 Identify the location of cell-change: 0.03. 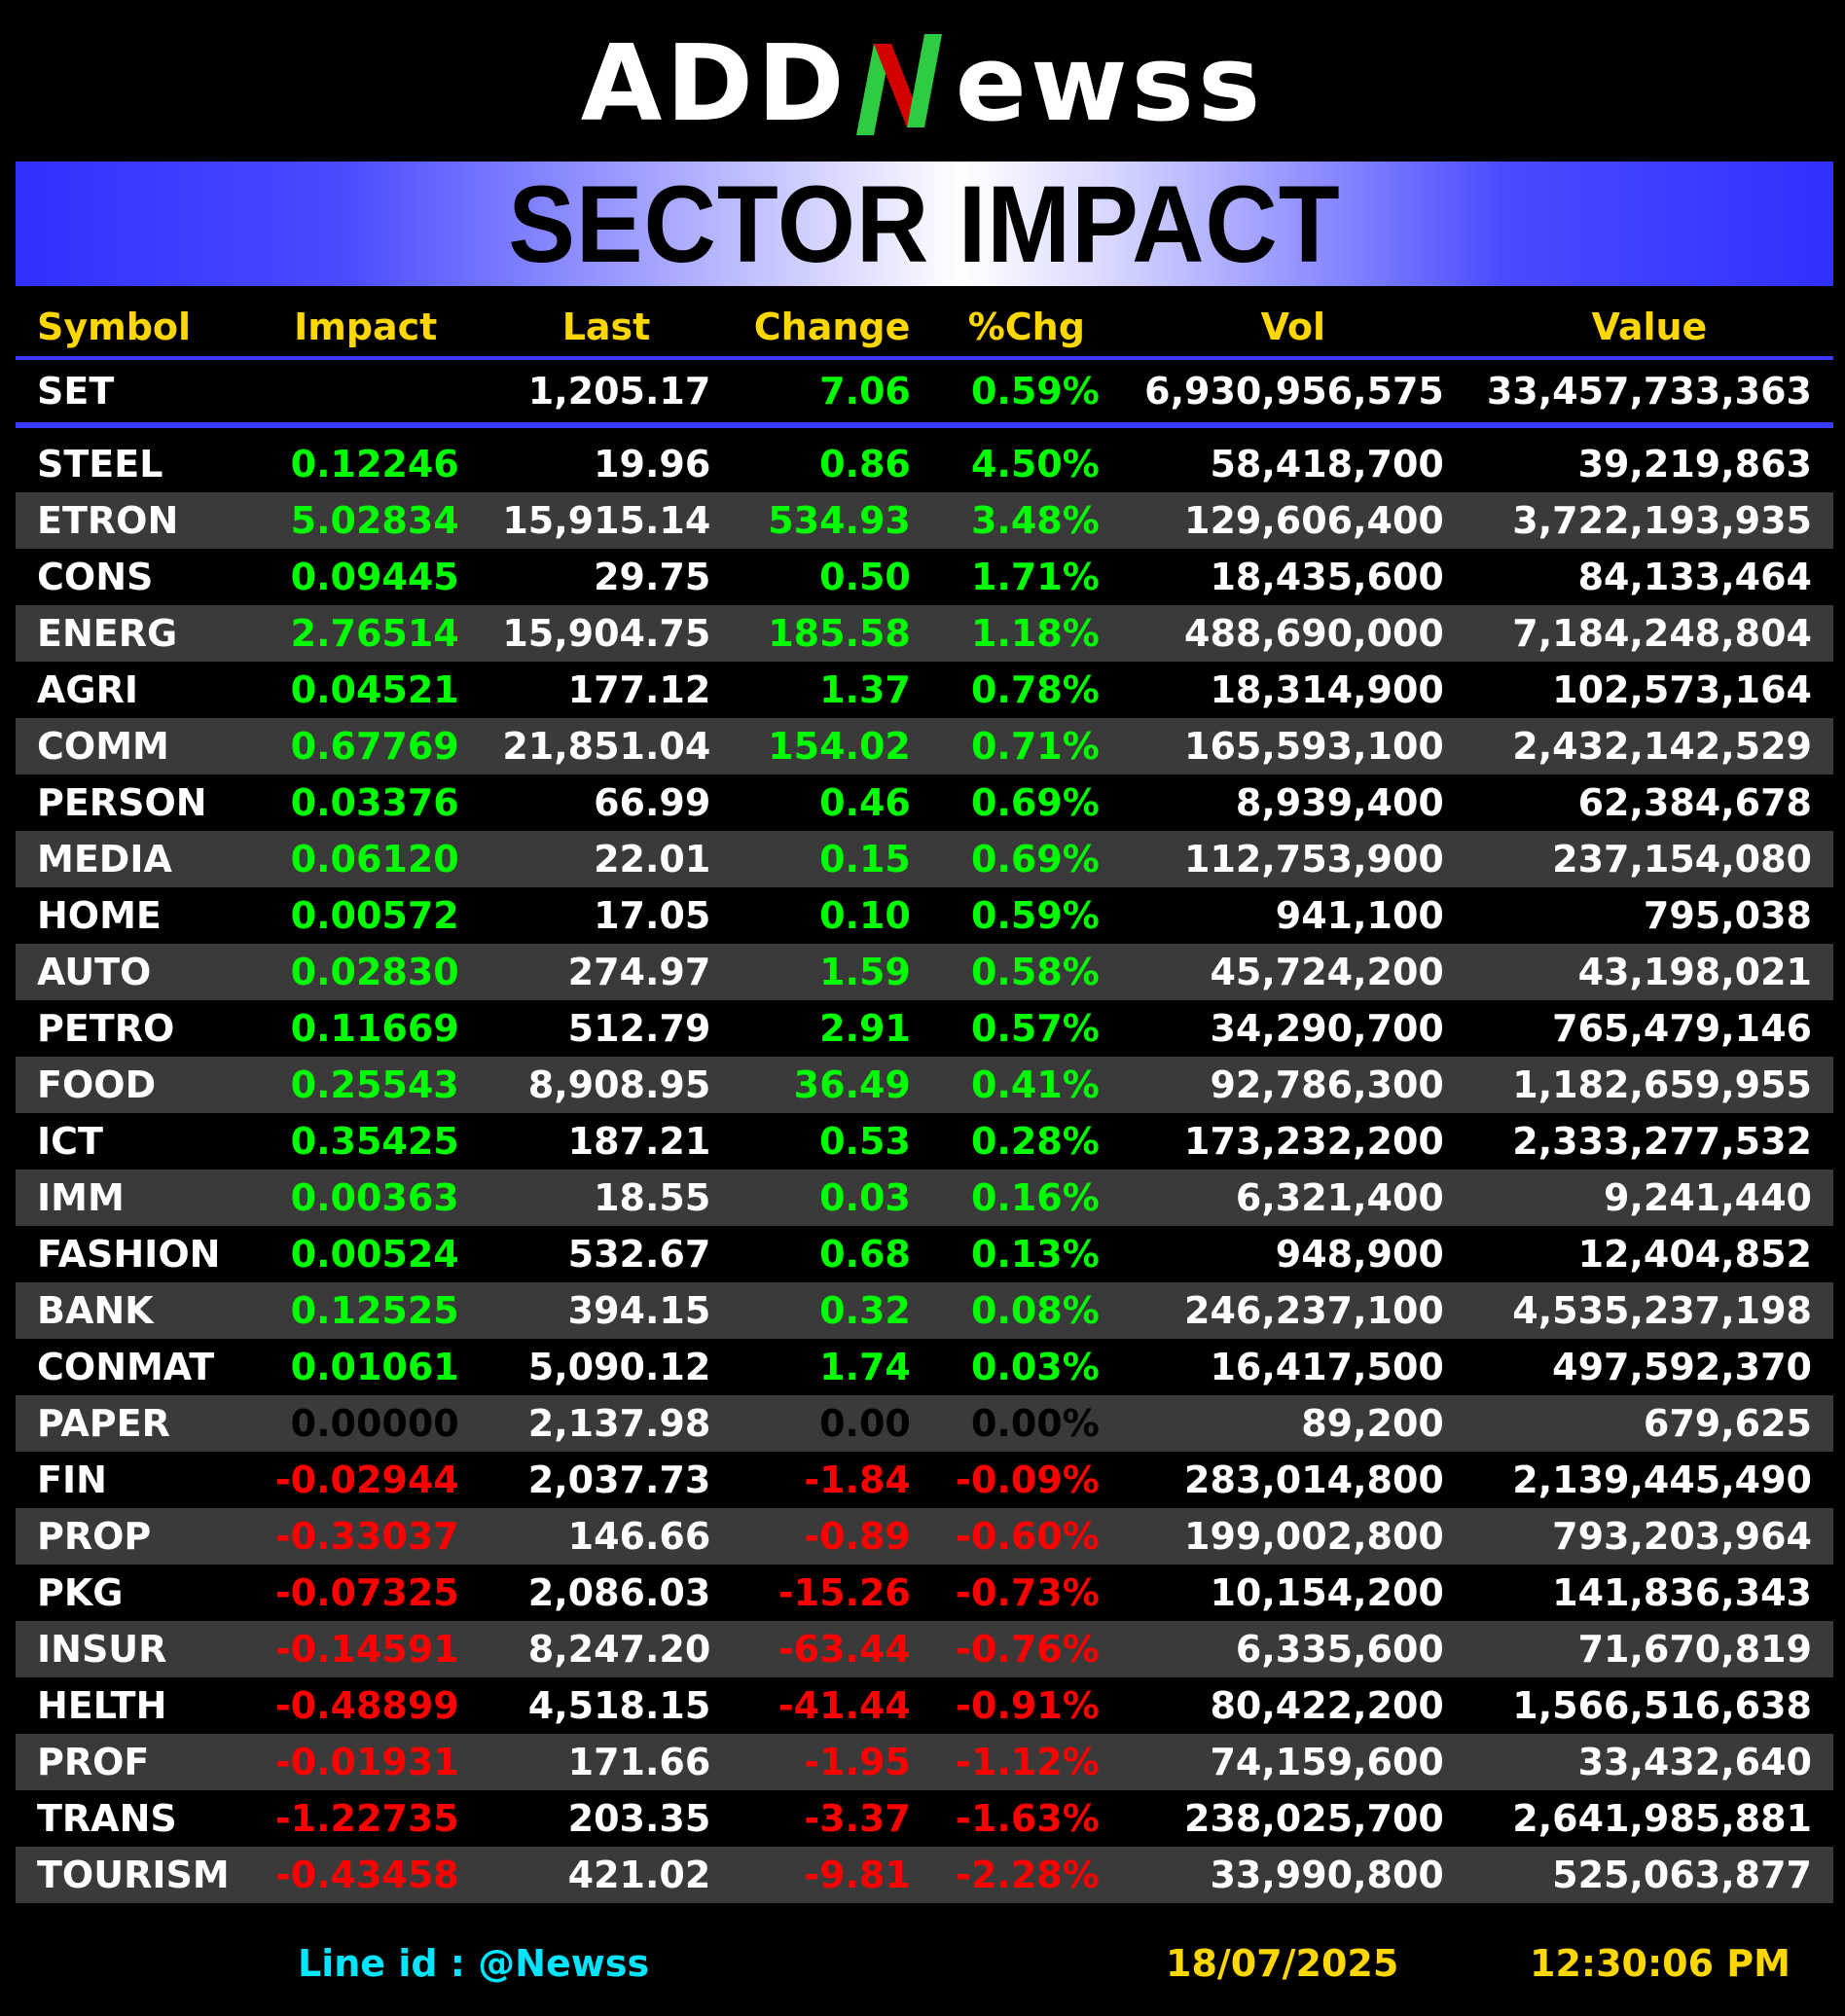
(865, 1197).